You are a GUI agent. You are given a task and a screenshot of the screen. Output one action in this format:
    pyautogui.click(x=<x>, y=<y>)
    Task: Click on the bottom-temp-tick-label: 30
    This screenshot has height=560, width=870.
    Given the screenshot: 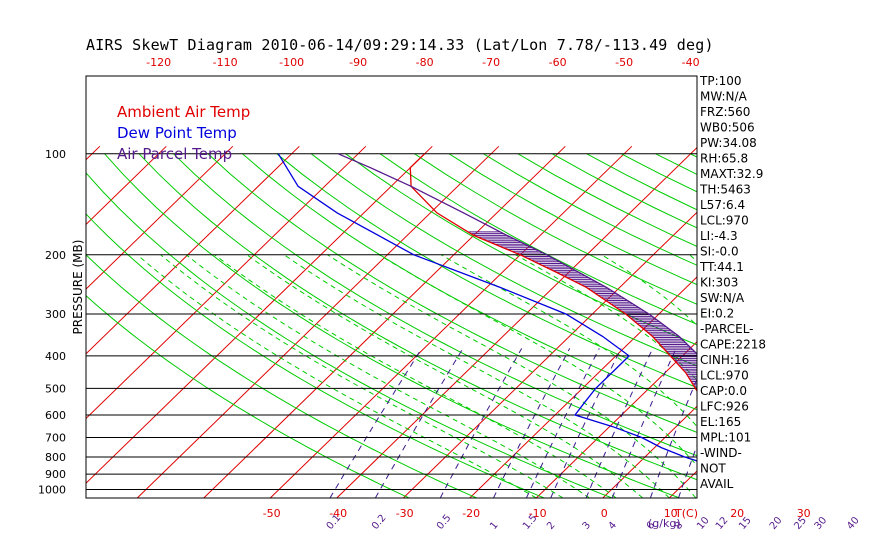 What is the action you would take?
    pyautogui.click(x=804, y=513)
    